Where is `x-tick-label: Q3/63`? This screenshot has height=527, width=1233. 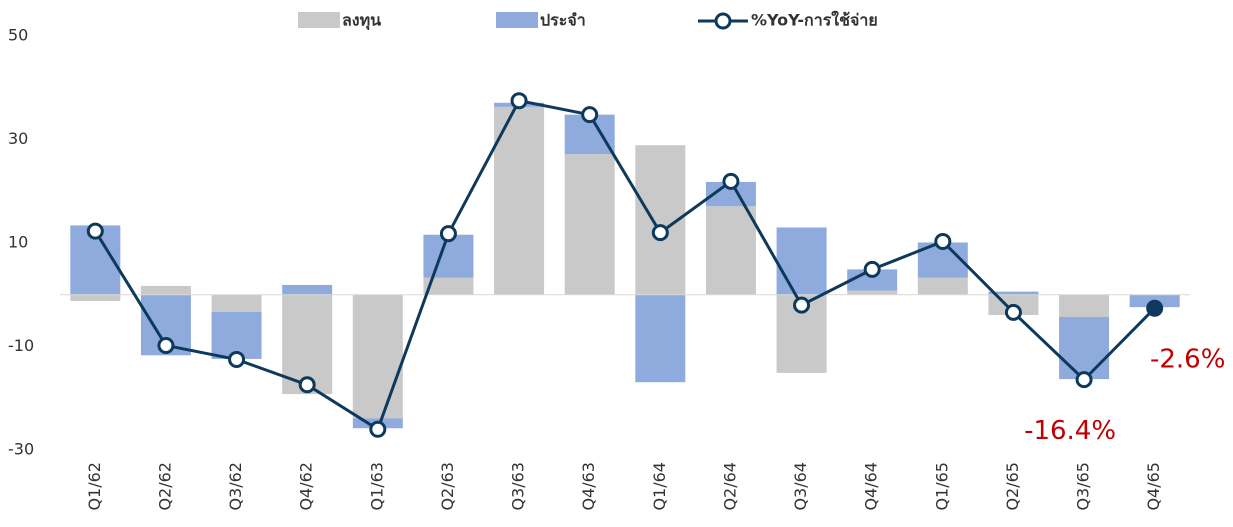
x-tick-label: Q3/63 is located at coordinates (518, 486).